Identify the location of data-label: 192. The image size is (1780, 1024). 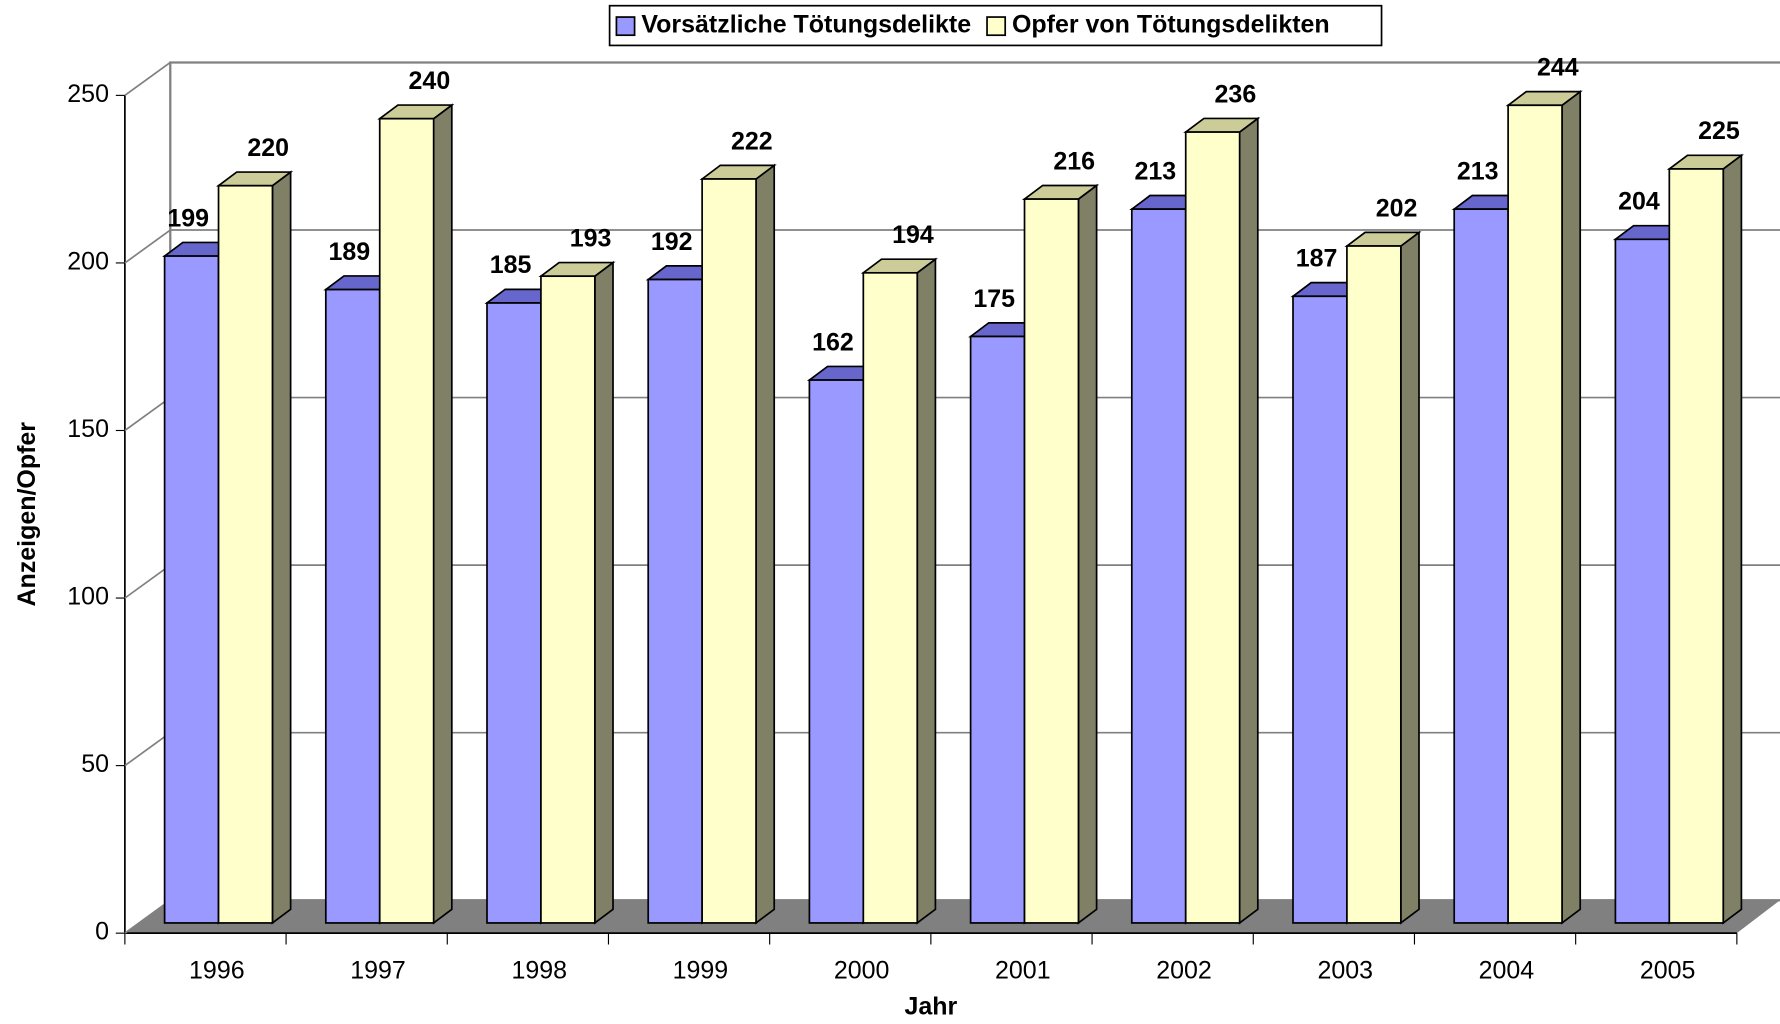
(672, 242).